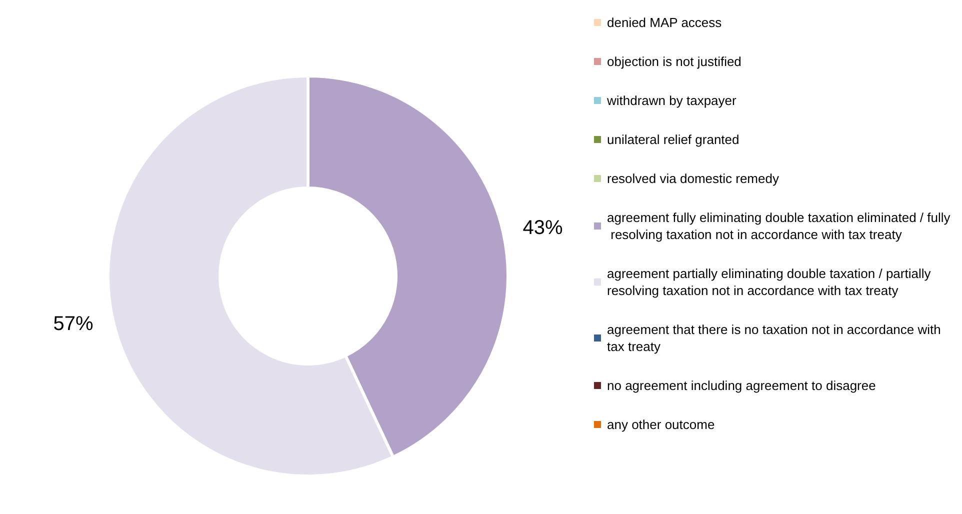 This screenshot has width=962, height=514. I want to click on legend-label: resolved via domestic remedy, so click(693, 178).